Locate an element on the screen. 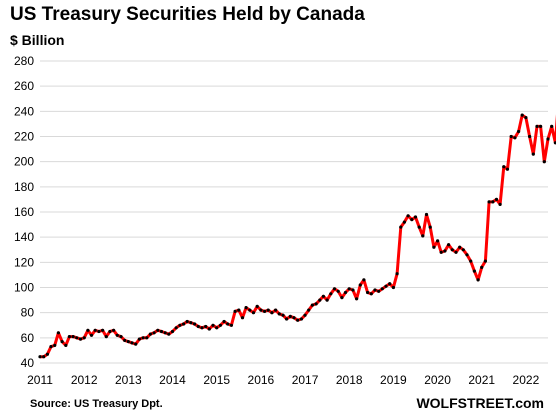  y-tick-label: 60 is located at coordinates (28, 338).